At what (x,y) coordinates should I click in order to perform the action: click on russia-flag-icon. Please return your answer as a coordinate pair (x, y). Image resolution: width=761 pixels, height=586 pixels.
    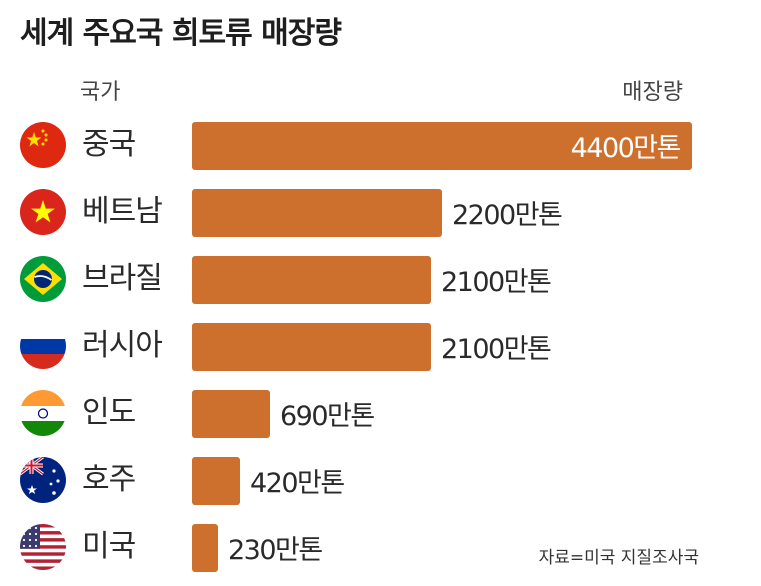
    Looking at the image, I should click on (43, 346).